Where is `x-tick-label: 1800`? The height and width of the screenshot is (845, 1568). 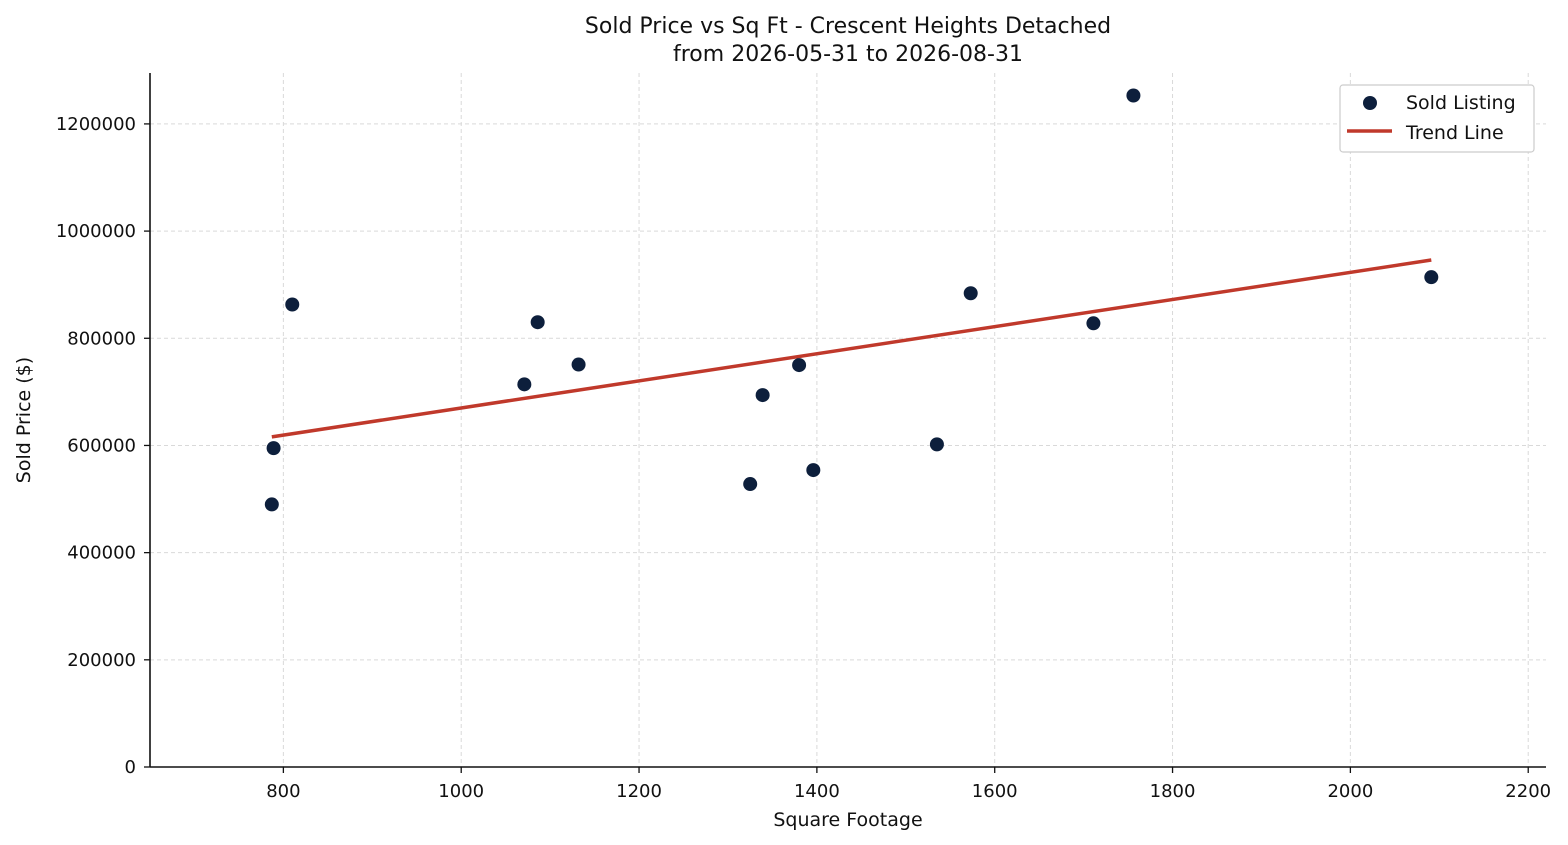
x-tick-label: 1800 is located at coordinates (1173, 791).